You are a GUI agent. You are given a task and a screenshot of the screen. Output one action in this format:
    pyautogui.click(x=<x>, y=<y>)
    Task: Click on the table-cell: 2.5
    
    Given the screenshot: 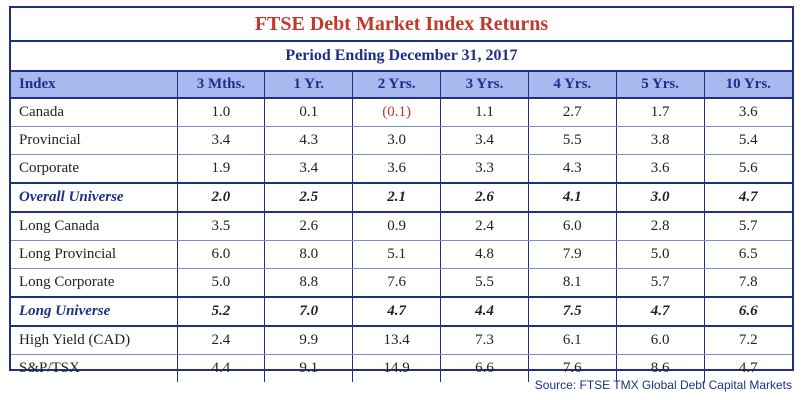 What is the action you would take?
    pyautogui.click(x=308, y=198)
    